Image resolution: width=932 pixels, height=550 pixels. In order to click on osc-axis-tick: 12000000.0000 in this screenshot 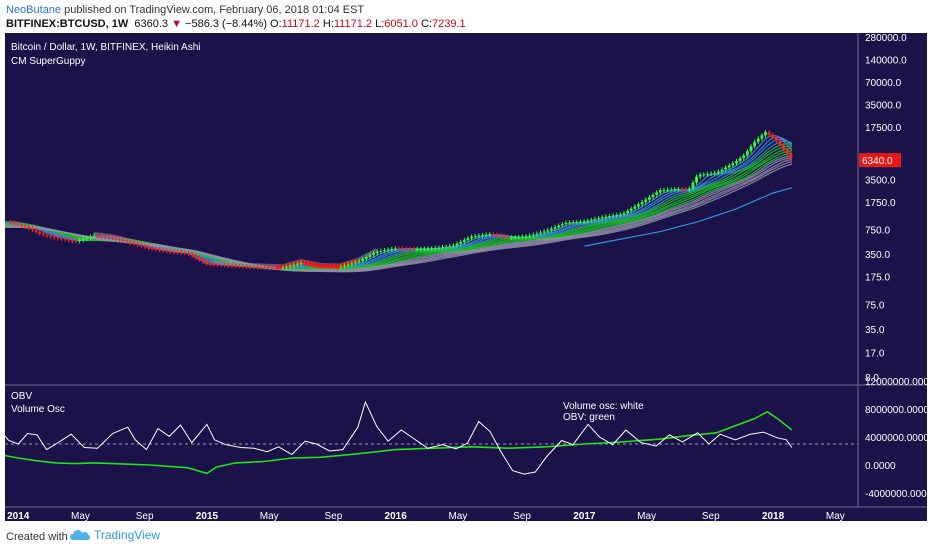, I will do `click(896, 382)`.